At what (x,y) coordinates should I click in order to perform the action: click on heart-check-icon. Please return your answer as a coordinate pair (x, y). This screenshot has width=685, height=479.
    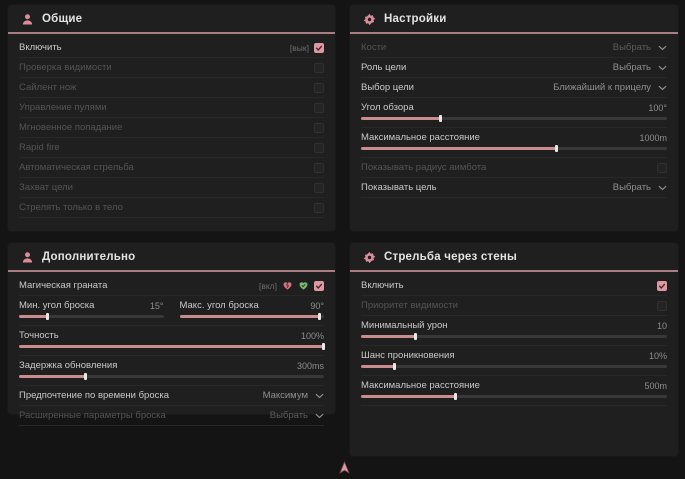
    Looking at the image, I should click on (303, 285).